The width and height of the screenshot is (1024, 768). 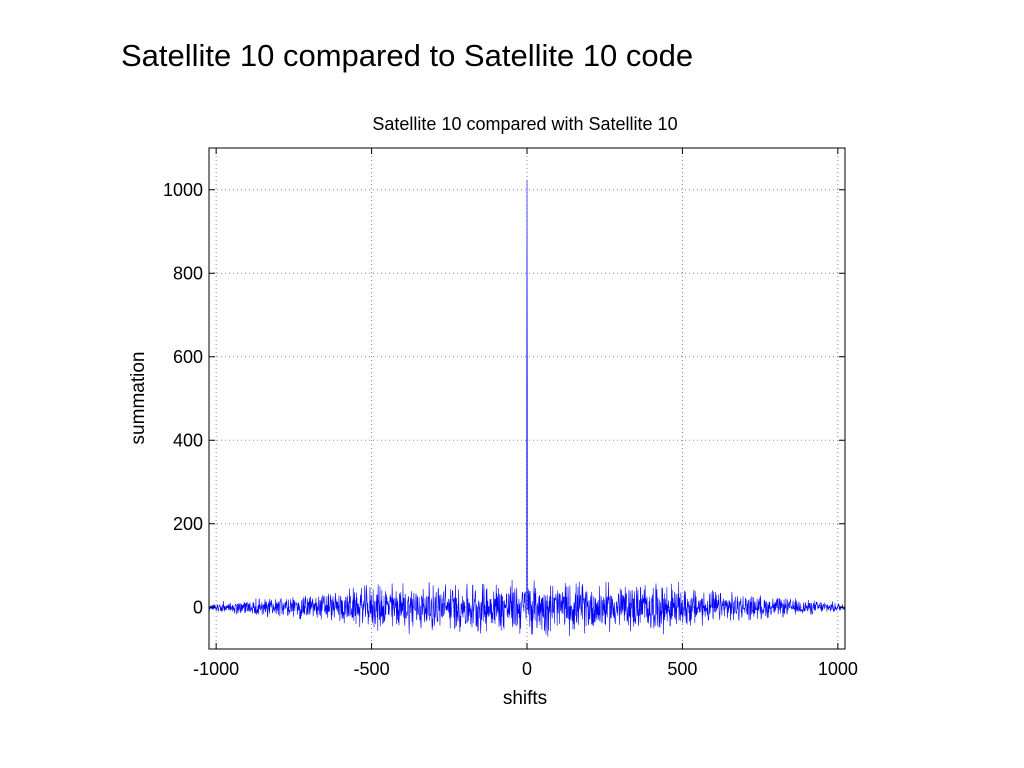 I want to click on x-tick-label: 0, so click(x=527, y=669).